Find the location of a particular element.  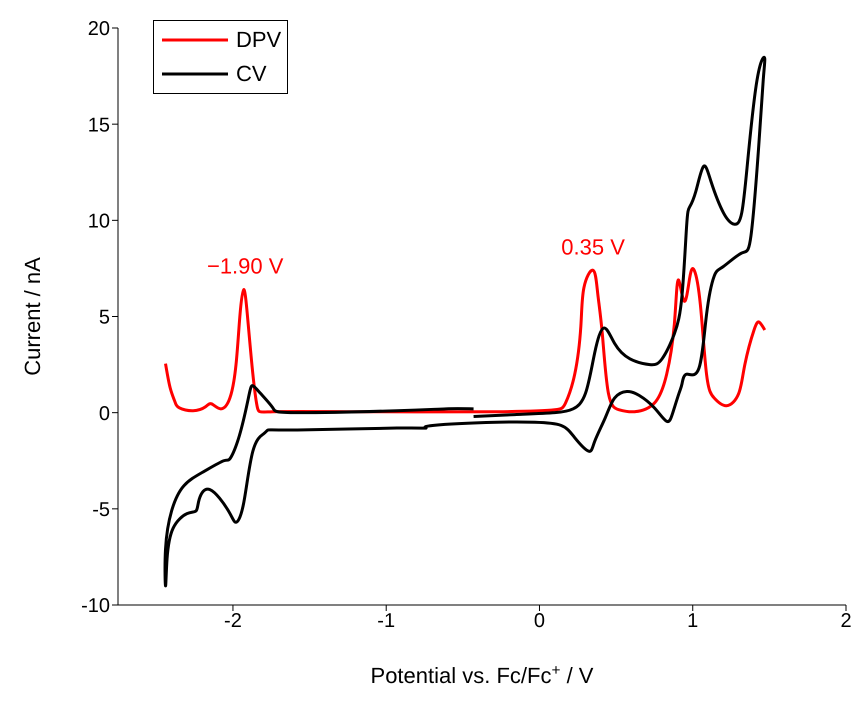

y-tick-label: 5 is located at coordinates (104, 317).